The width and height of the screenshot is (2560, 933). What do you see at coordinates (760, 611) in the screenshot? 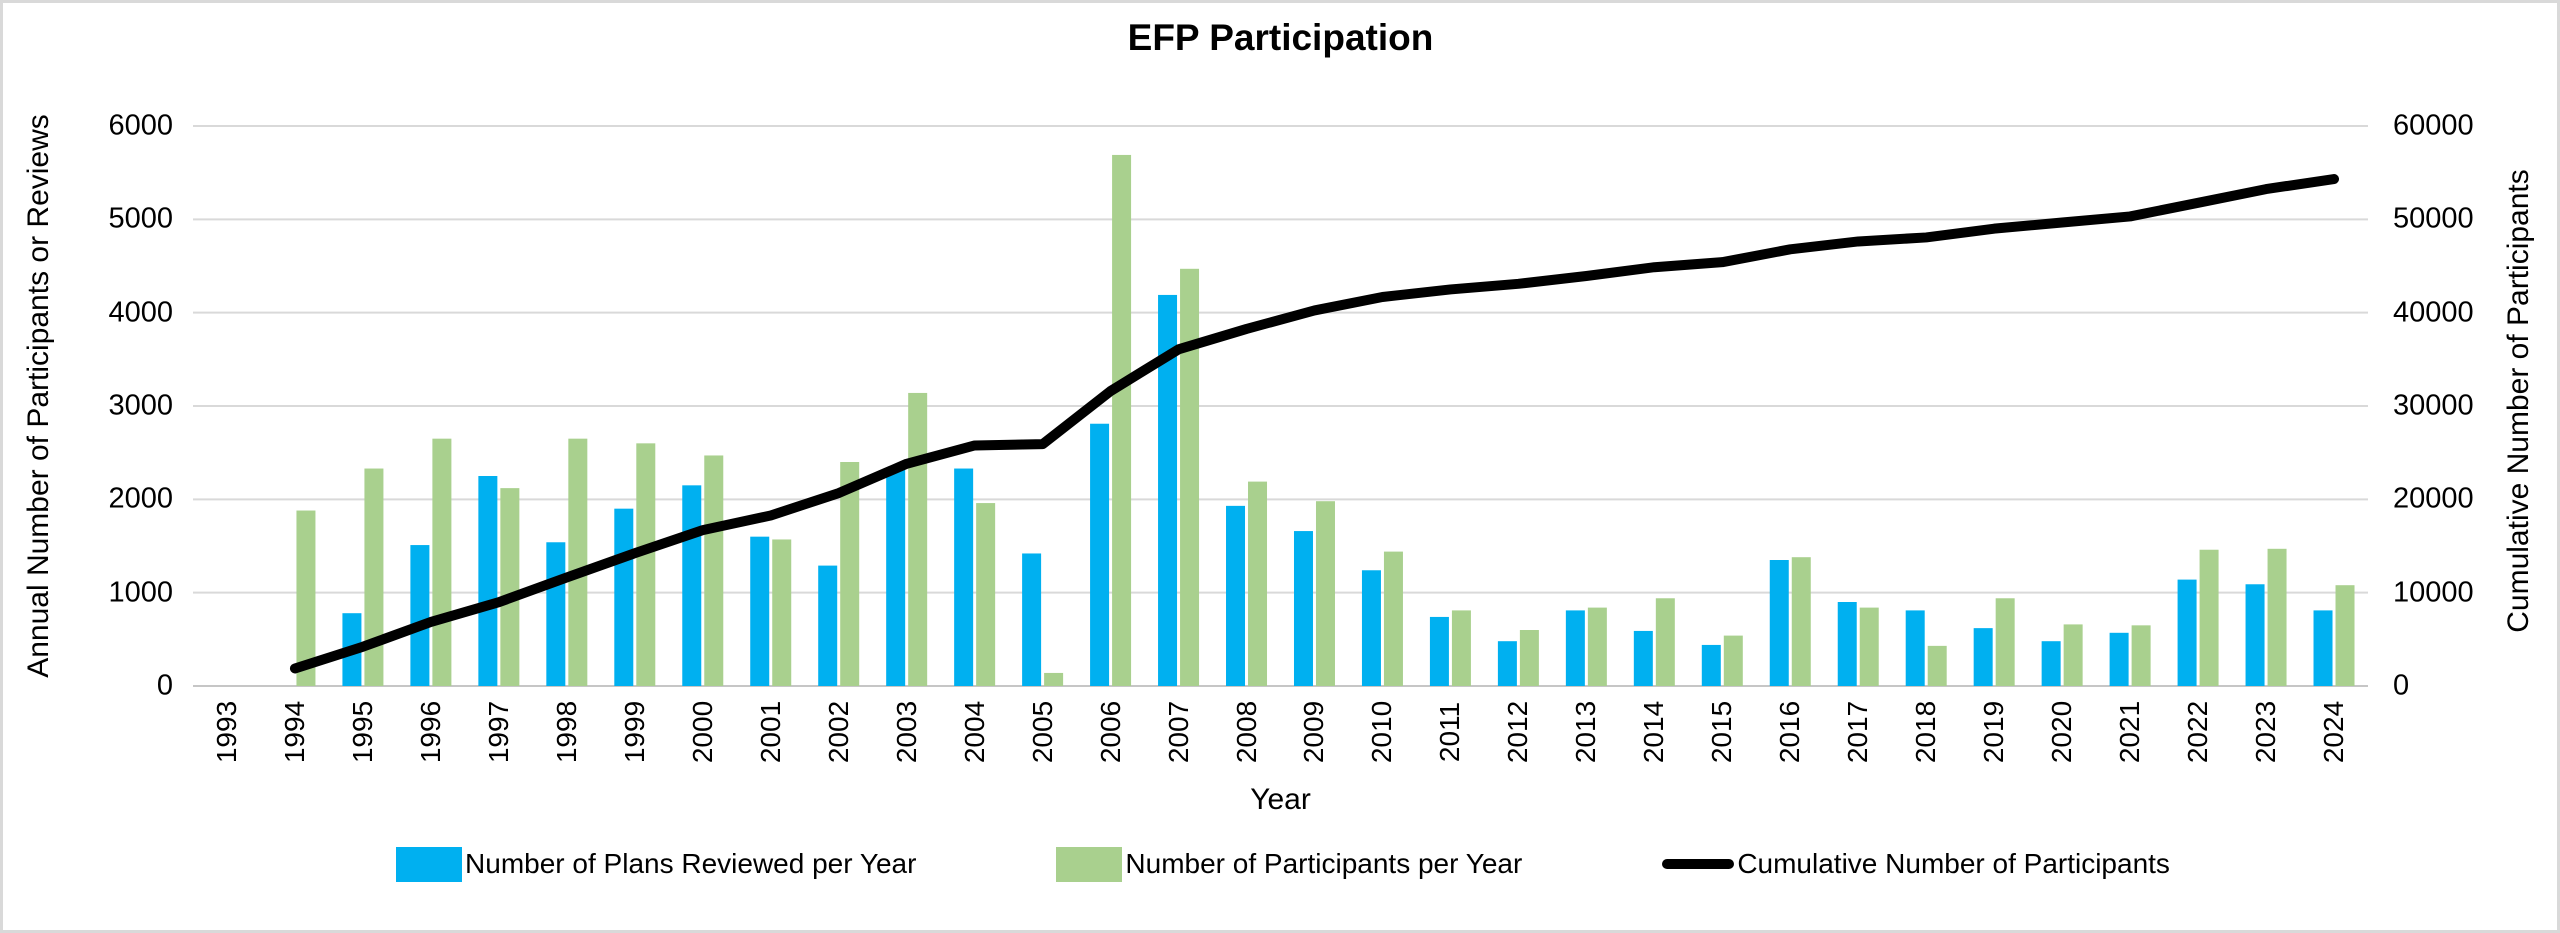
I see `bar-plans-reviewed-2001` at bounding box center [760, 611].